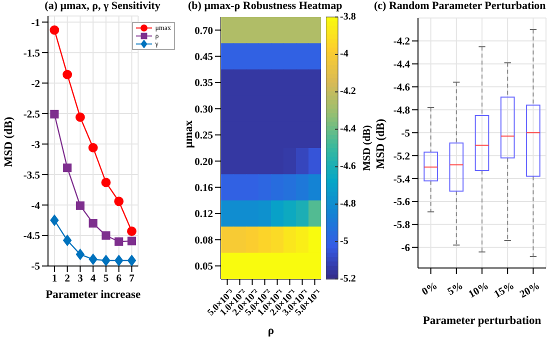  I want to click on x-tick-label: 1, so click(55, 278).